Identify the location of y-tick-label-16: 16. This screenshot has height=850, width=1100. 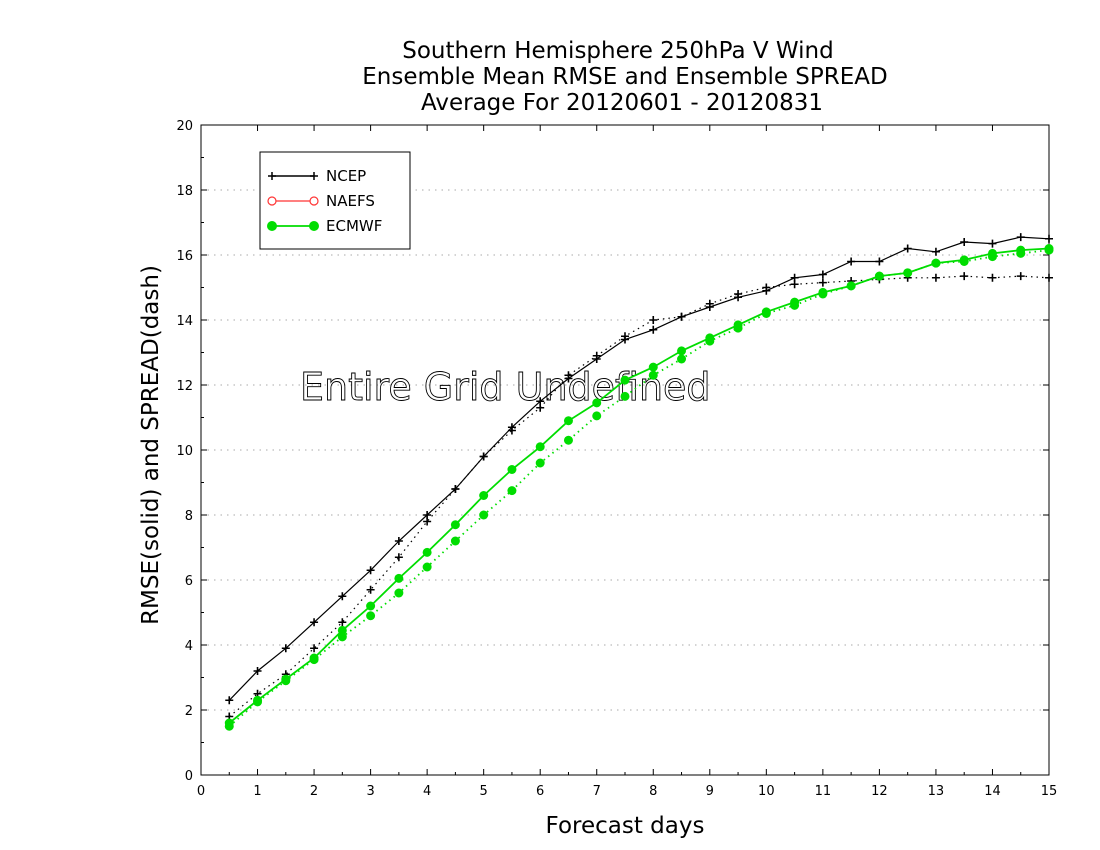
(184, 256).